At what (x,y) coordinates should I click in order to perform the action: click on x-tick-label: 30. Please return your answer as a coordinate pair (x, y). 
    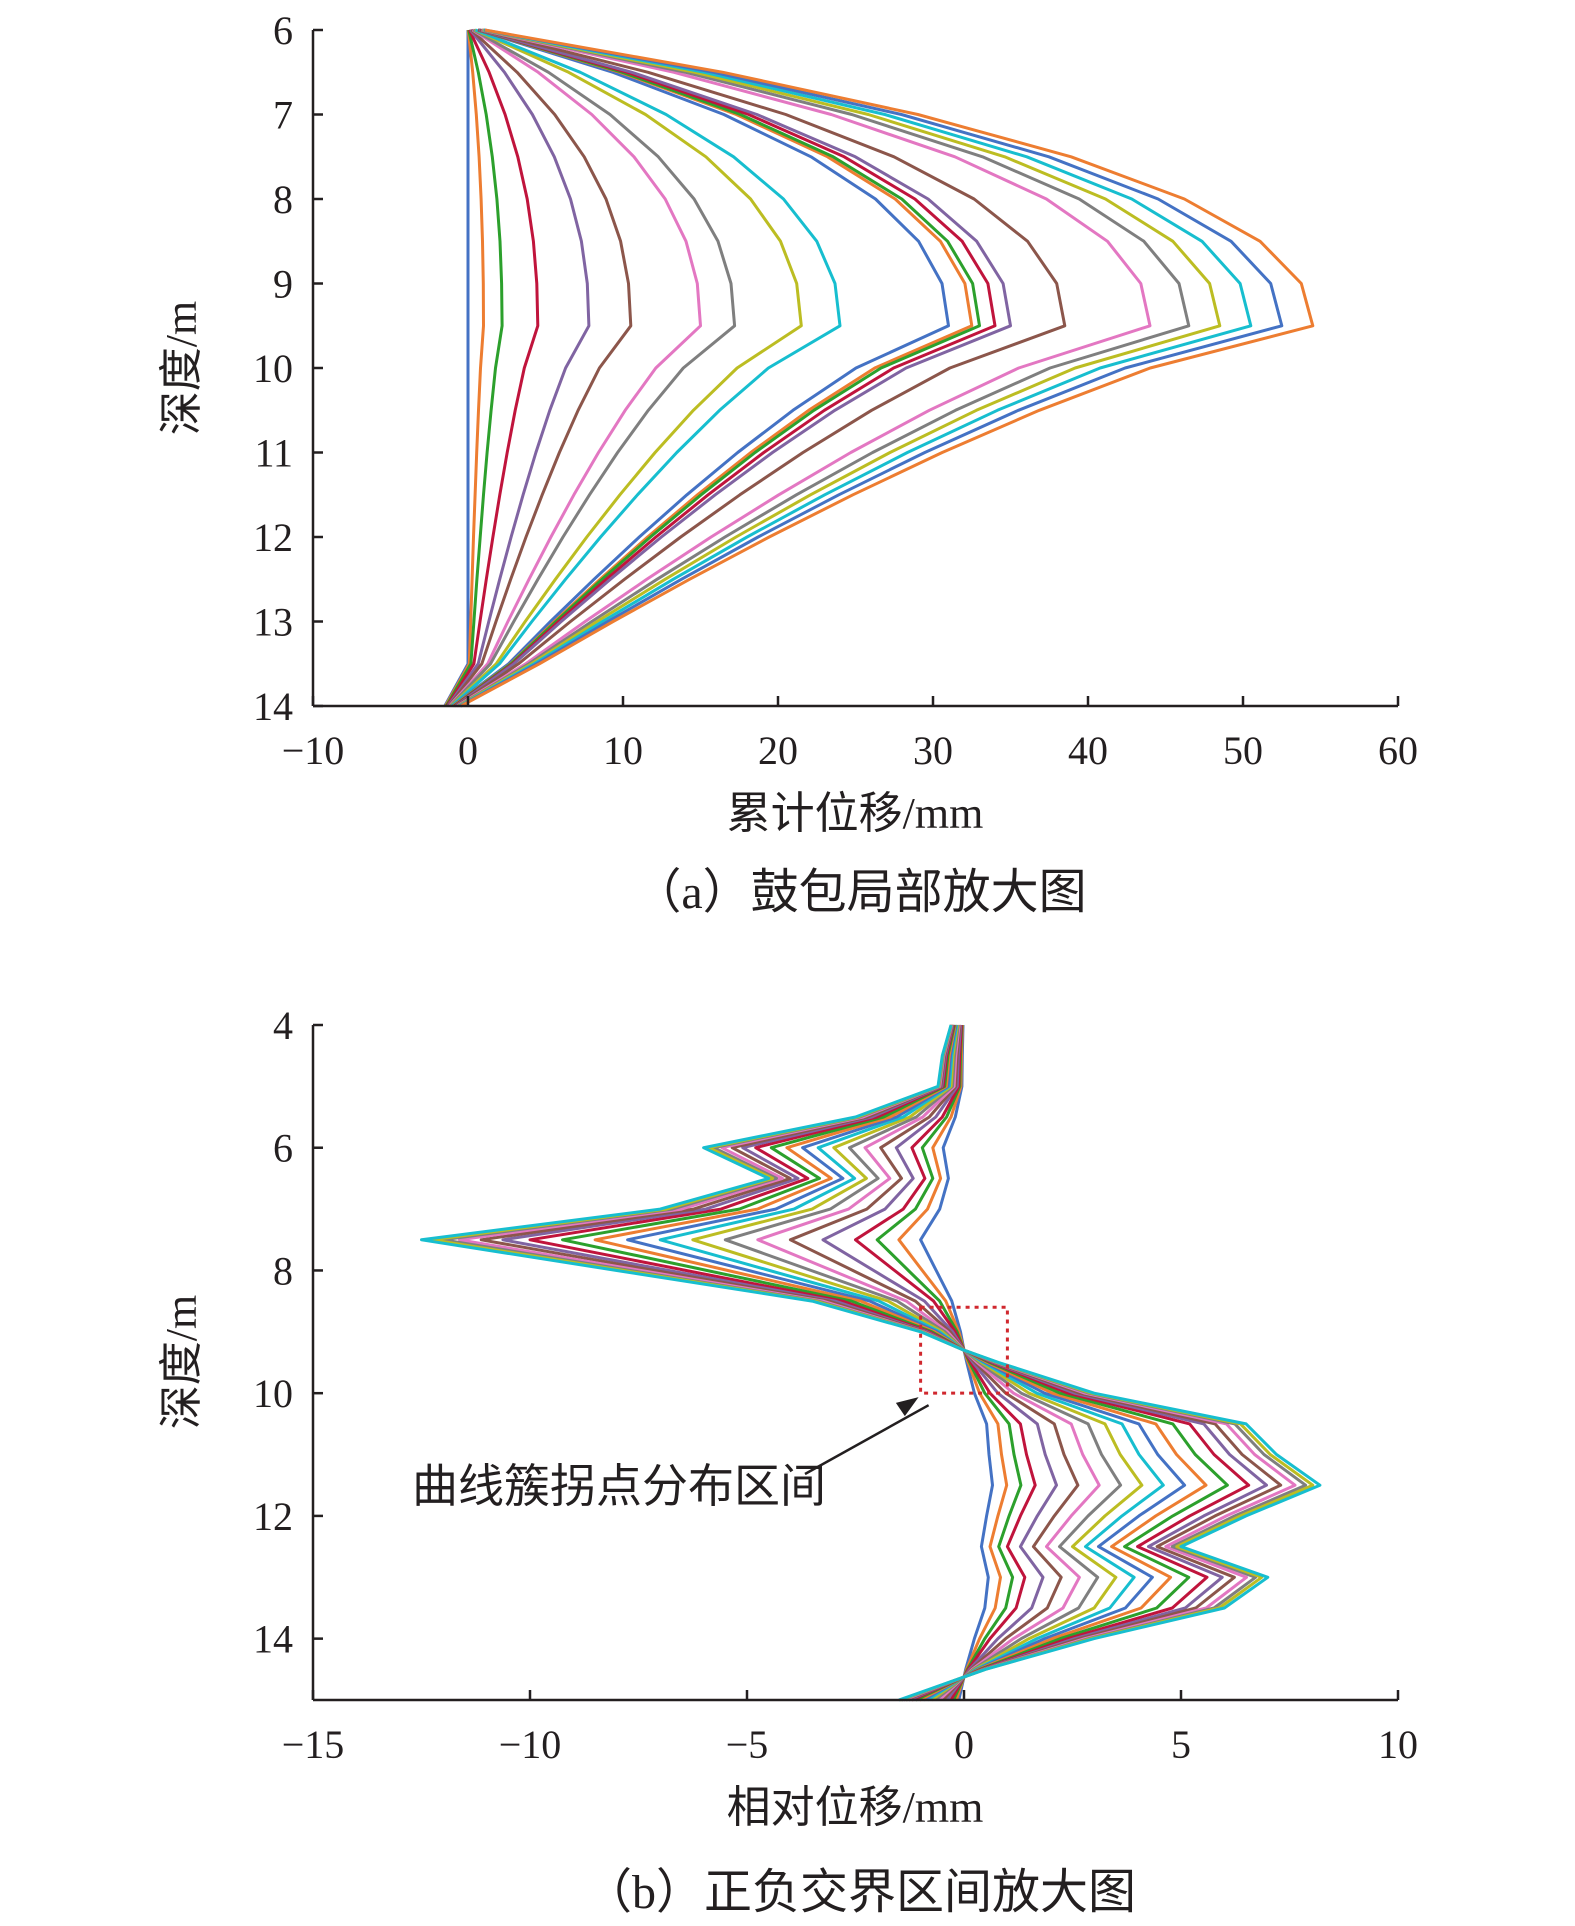
    Looking at the image, I should click on (933, 750).